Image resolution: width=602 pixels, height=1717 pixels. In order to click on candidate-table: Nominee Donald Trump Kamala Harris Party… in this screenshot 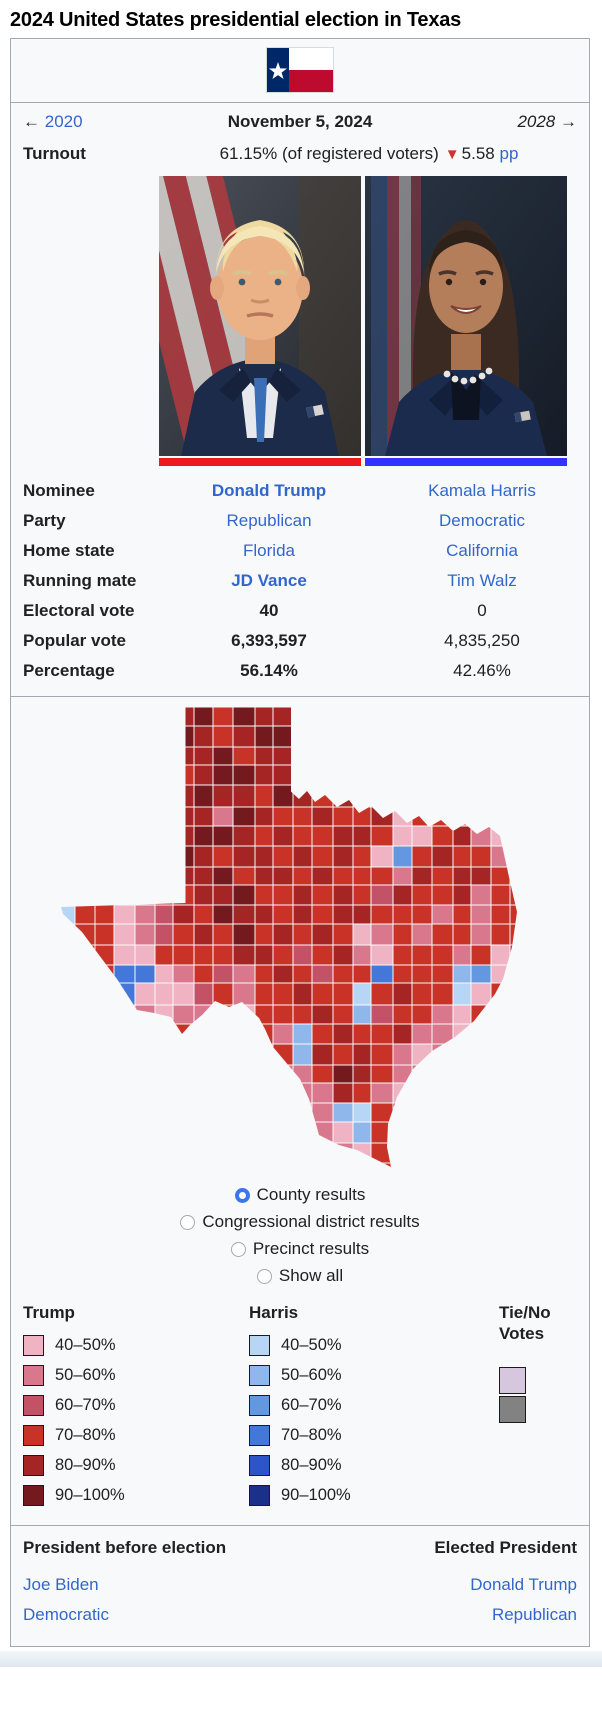, I will do `click(300, 581)`.